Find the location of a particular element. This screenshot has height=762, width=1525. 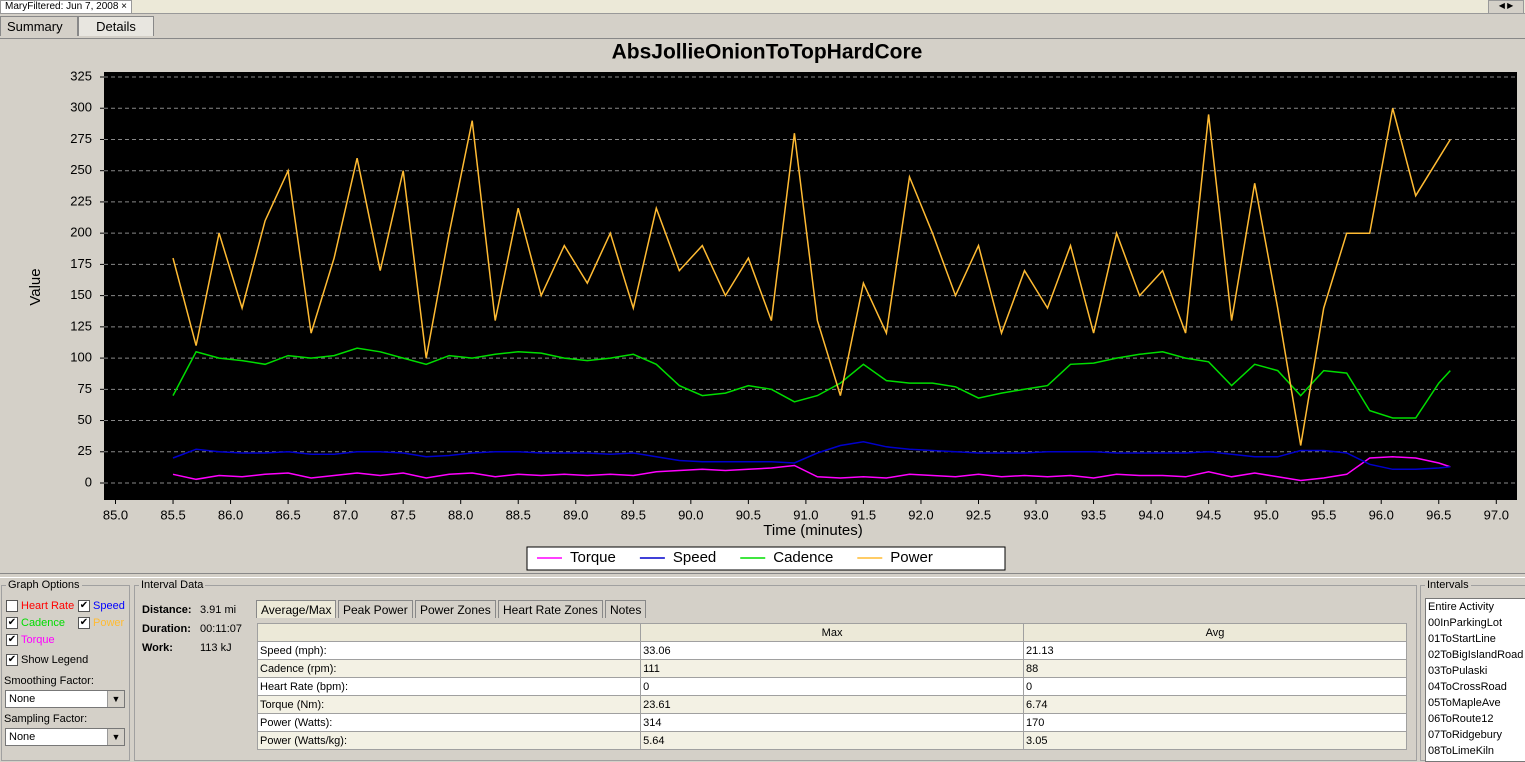

stats-tab: Heart Rate Zones is located at coordinates (550, 609).